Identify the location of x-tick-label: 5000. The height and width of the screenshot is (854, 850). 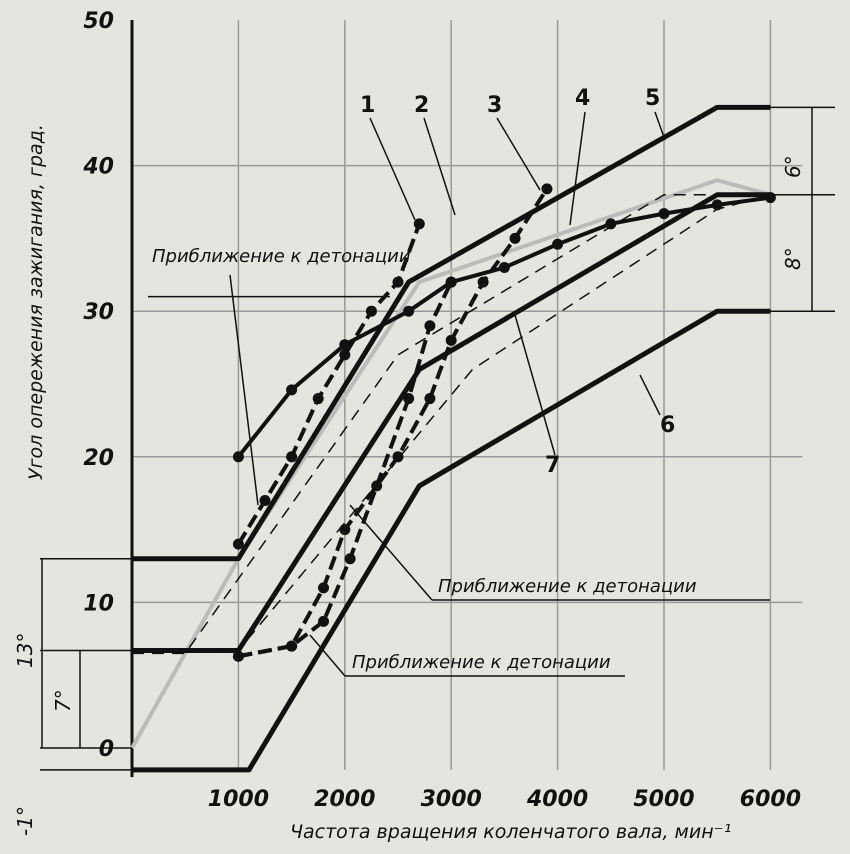
(663, 799).